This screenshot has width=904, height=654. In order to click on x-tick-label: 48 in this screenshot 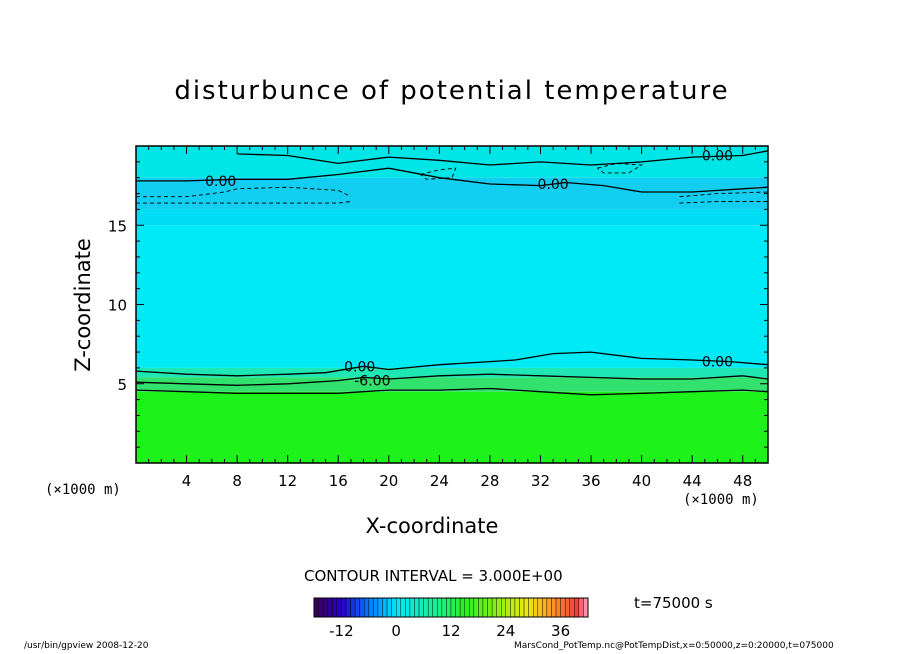, I will do `click(742, 481)`.